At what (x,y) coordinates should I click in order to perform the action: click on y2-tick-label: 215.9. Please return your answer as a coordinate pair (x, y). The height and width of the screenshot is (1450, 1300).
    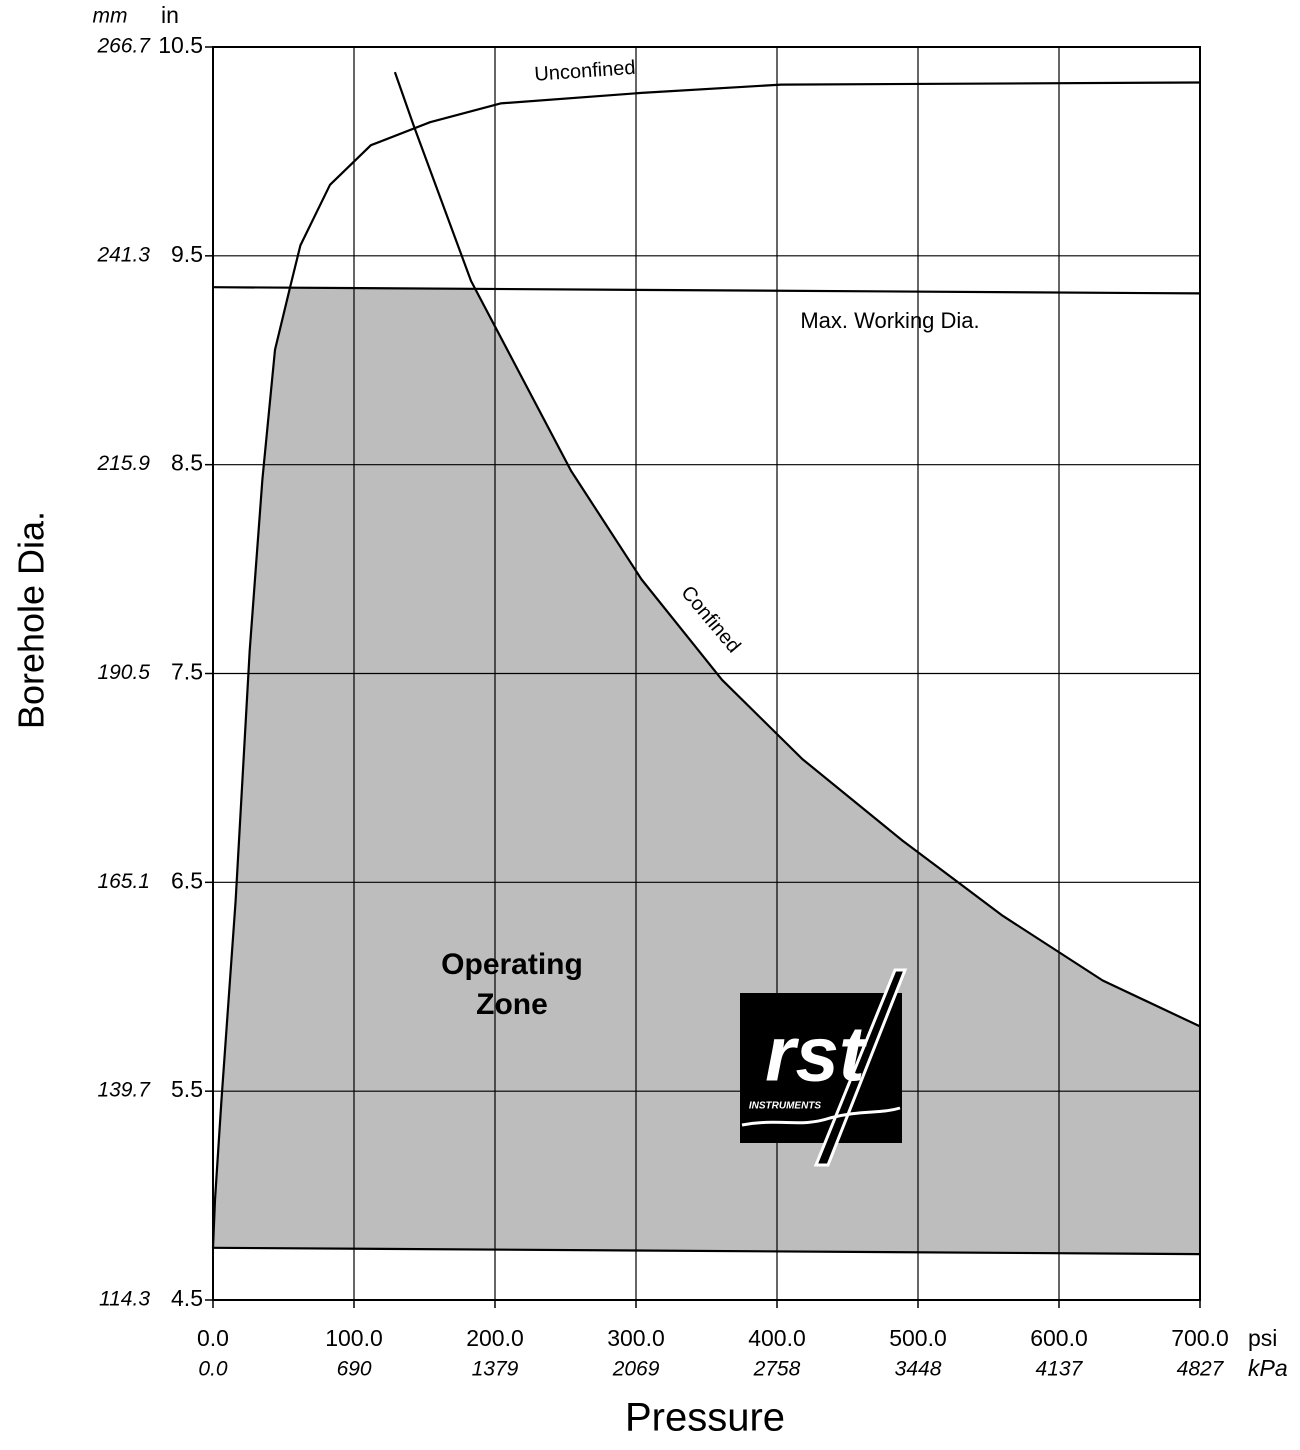
    Looking at the image, I should click on (123, 463).